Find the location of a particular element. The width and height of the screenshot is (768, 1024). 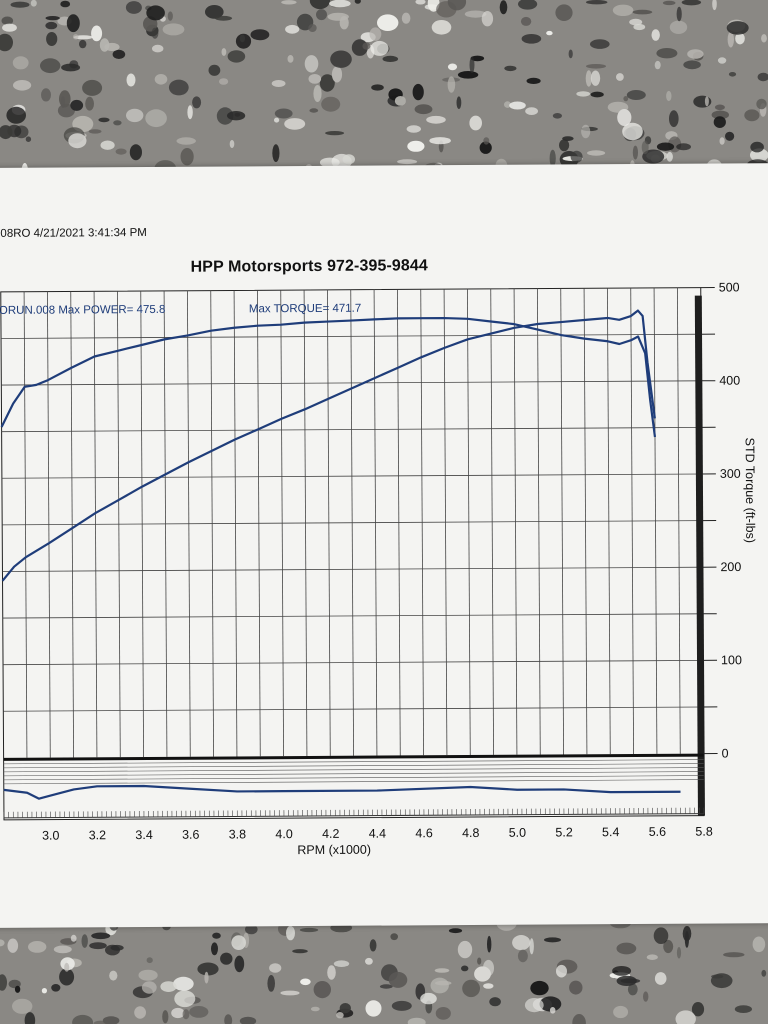

lower-band-line is located at coordinates (353, 778).